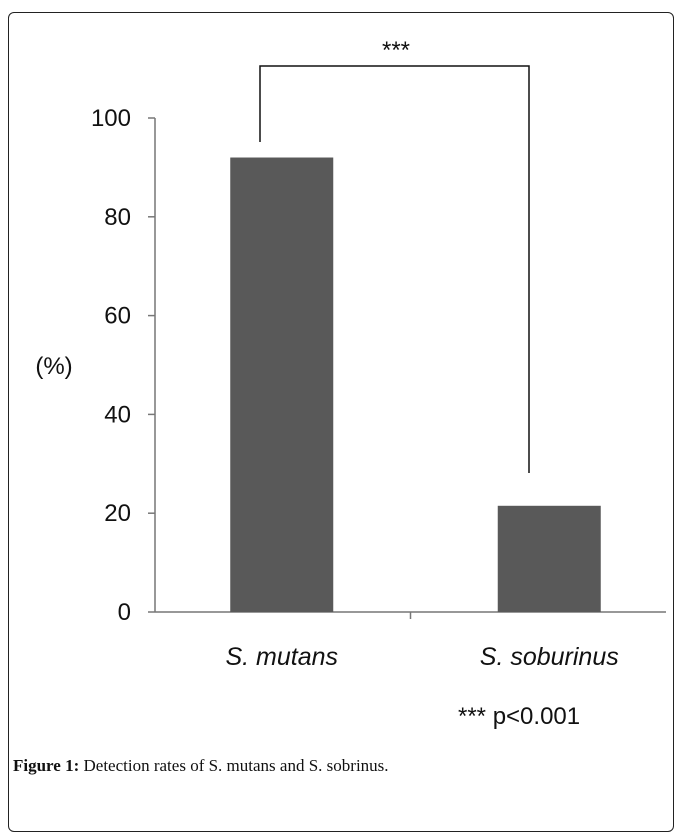 This screenshot has width=683, height=832. What do you see at coordinates (519, 716) in the screenshot?
I see `p-value-note: *** p<0.001` at bounding box center [519, 716].